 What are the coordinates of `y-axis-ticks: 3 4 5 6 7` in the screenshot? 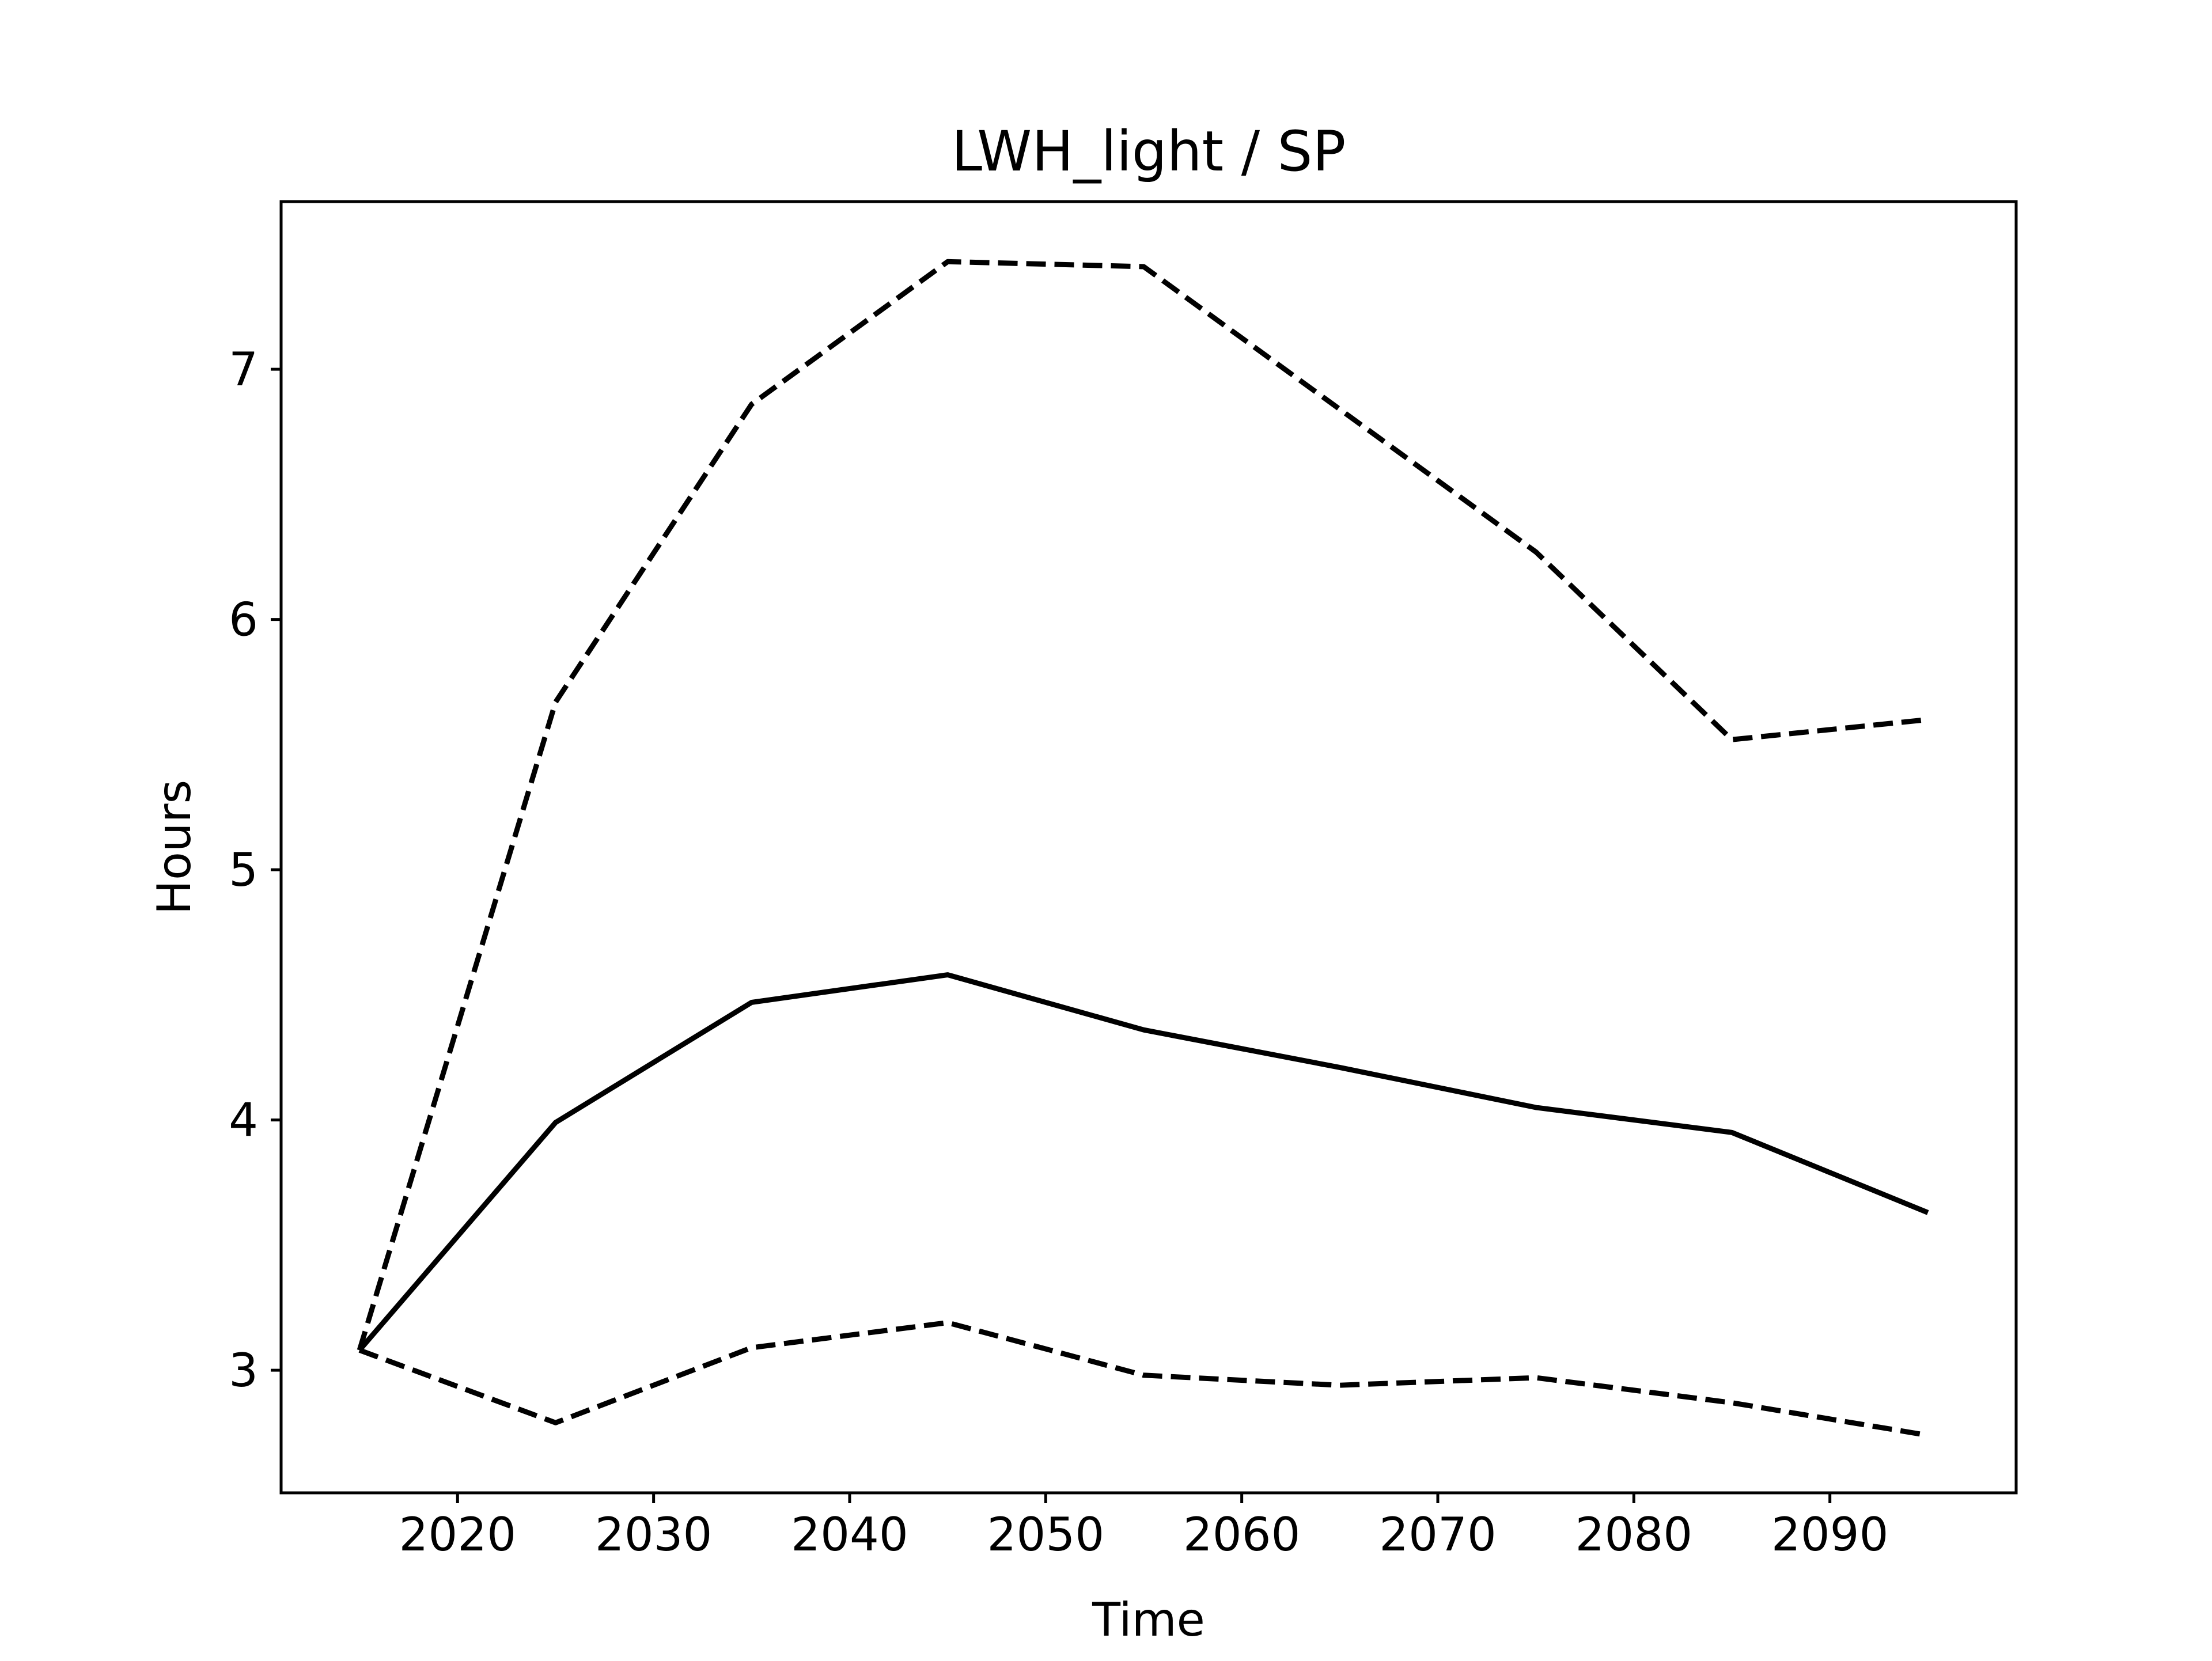 It's located at (255, 870).